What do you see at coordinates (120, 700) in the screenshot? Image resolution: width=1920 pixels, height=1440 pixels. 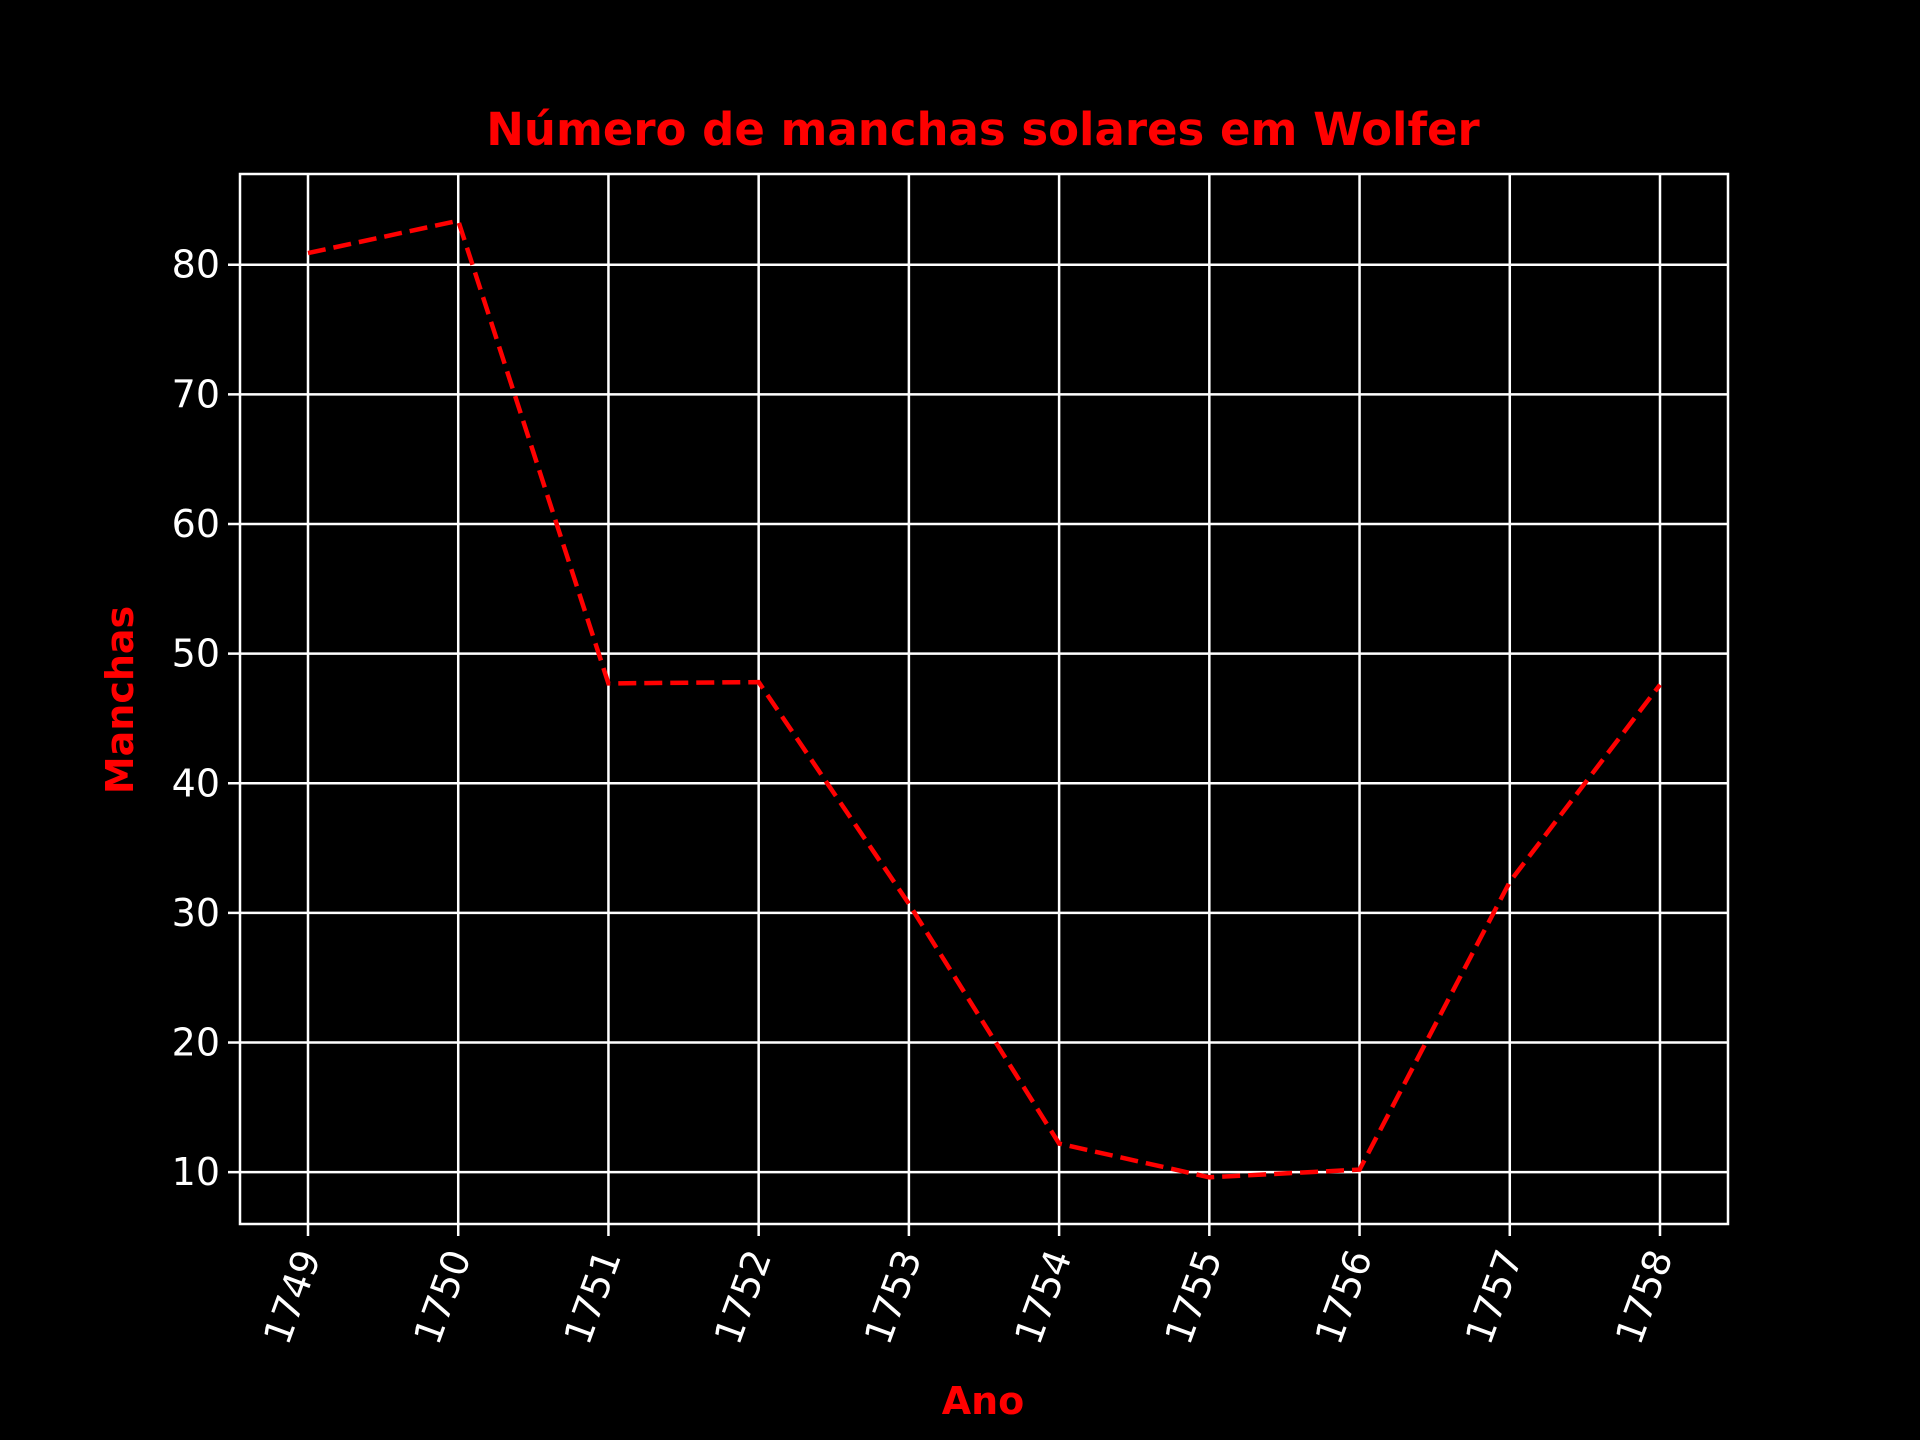 I see `y-axis-label: Manchas` at bounding box center [120, 700].